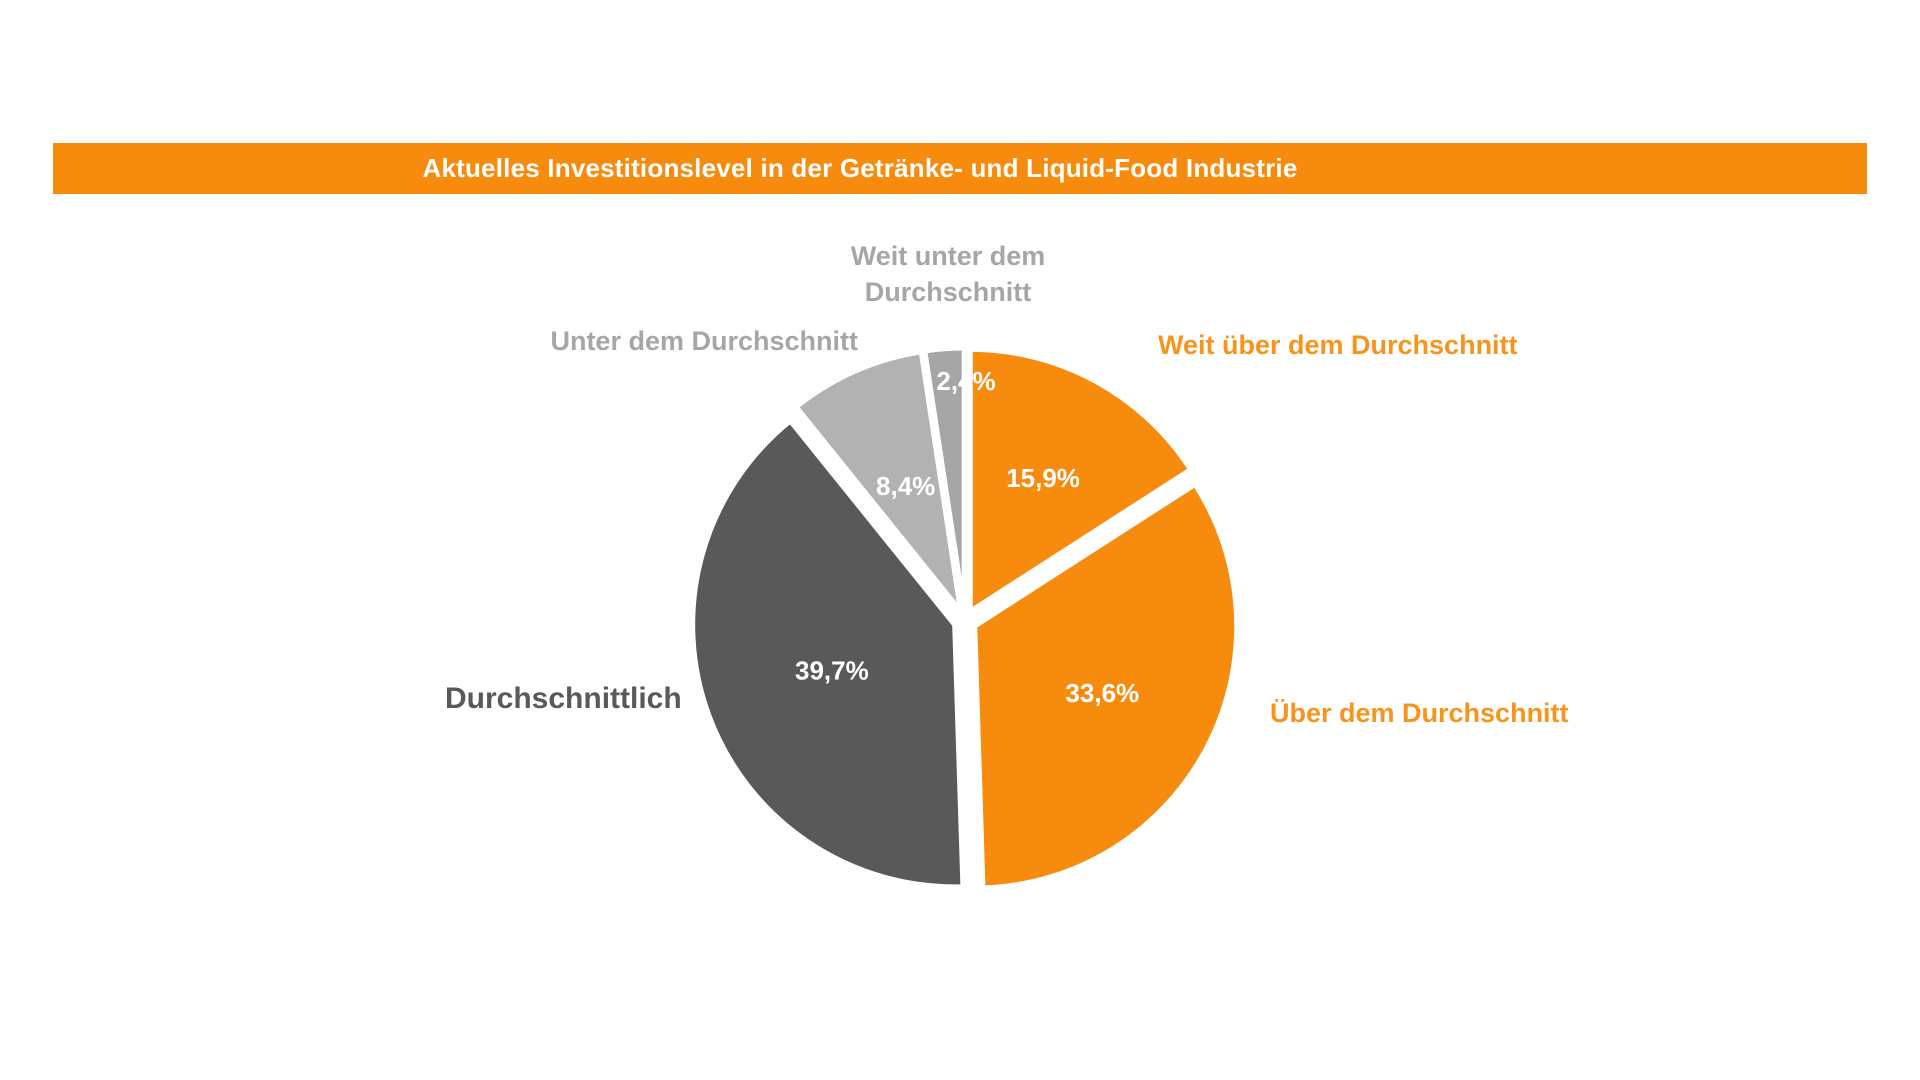 The height and width of the screenshot is (1080, 1920). Describe the element at coordinates (905, 486) in the screenshot. I see `slice-value-label-3: 8,4%` at that location.